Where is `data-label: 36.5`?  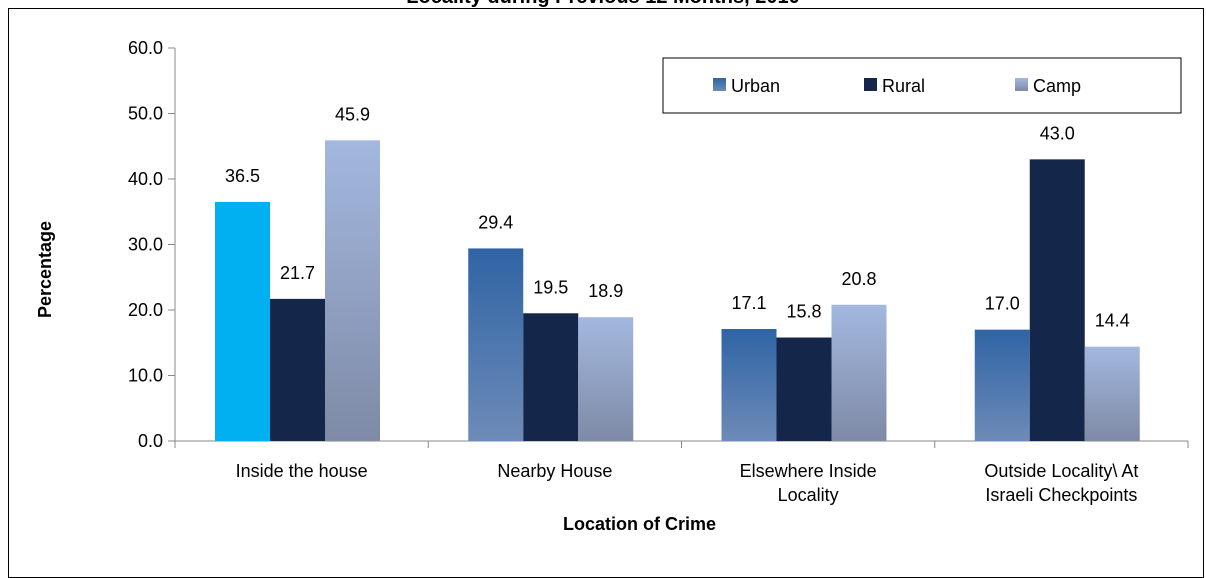
data-label: 36.5 is located at coordinates (242, 176).